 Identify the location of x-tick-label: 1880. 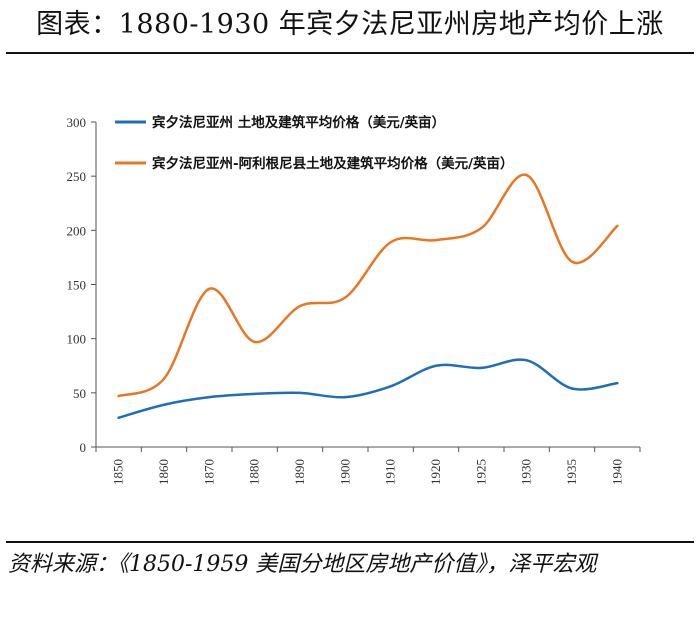
(254, 472).